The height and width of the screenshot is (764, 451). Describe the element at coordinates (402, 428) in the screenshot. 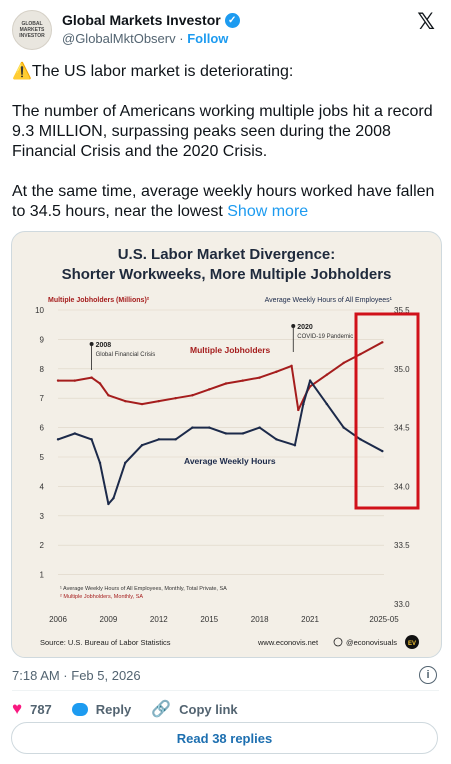

I see `y-right-tick-label: 34.5` at that location.